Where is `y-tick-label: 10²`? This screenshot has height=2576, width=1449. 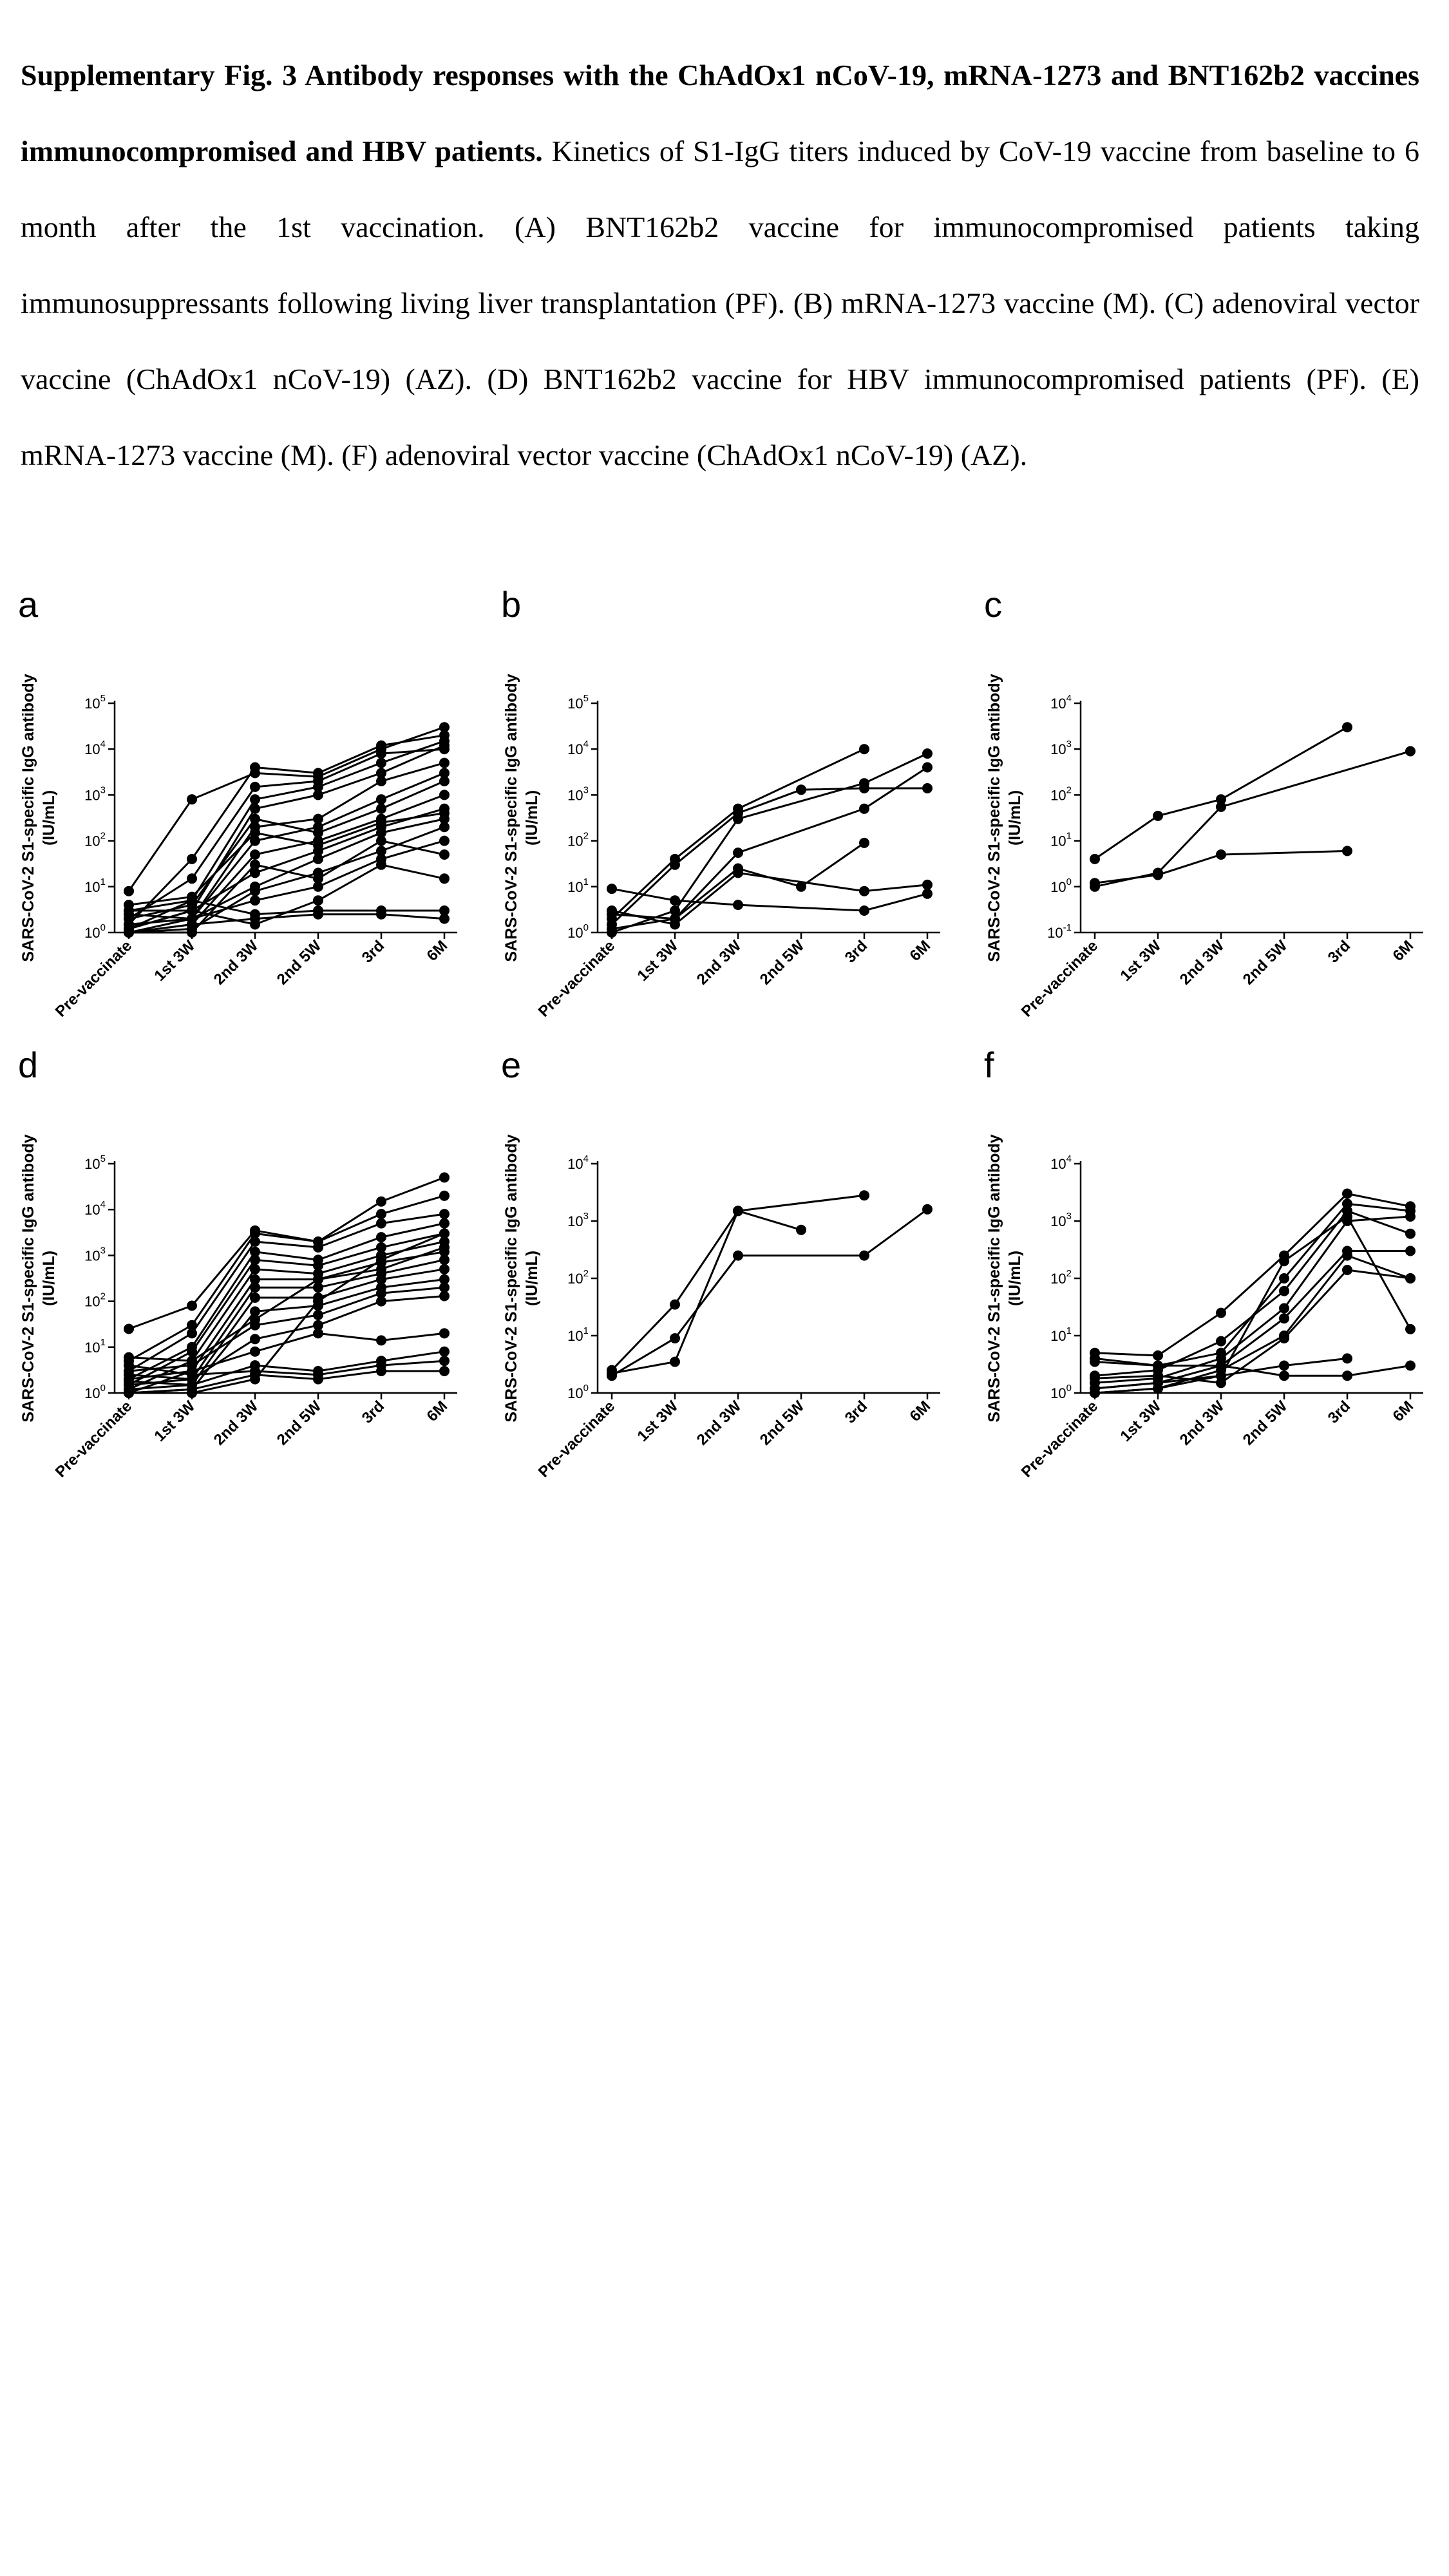
y-tick-label: 10² is located at coordinates (578, 1277).